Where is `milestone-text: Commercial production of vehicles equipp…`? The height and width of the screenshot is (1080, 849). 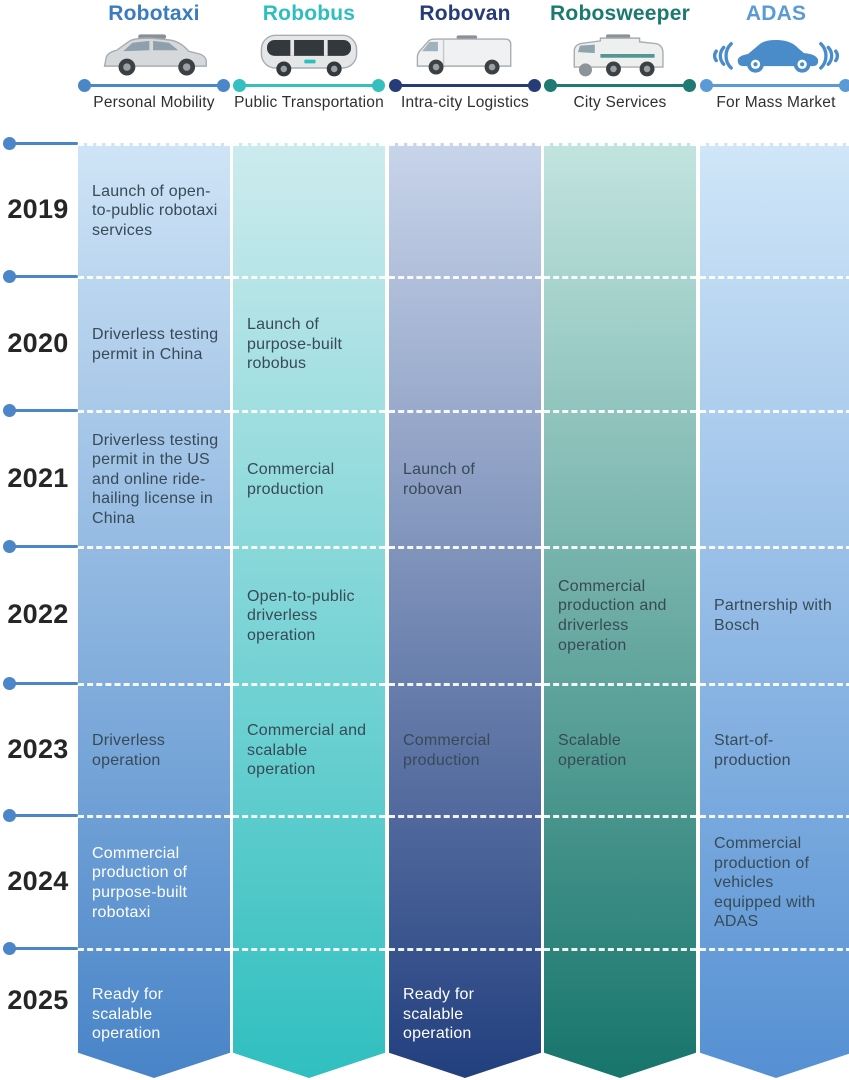 milestone-text: Commercial production of vehicles equipp… is located at coordinates (765, 883).